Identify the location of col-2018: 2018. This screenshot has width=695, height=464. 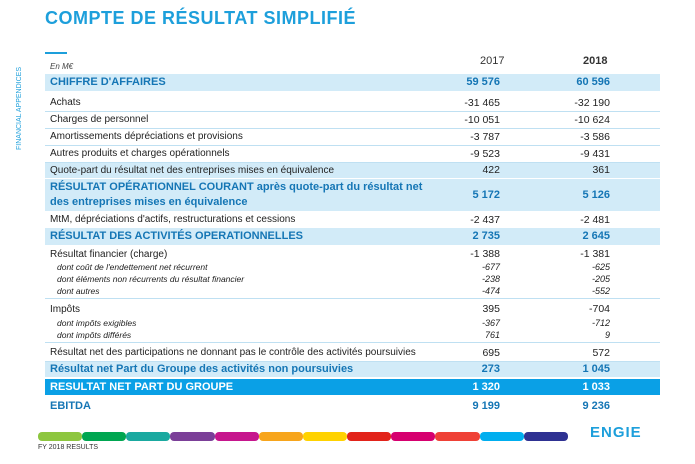
(595, 61).